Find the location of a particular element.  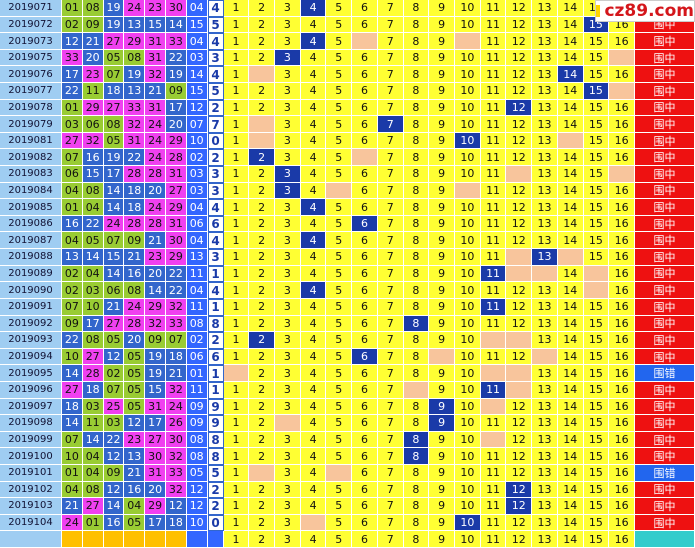

red-ball: 29 is located at coordinates (176, 141).